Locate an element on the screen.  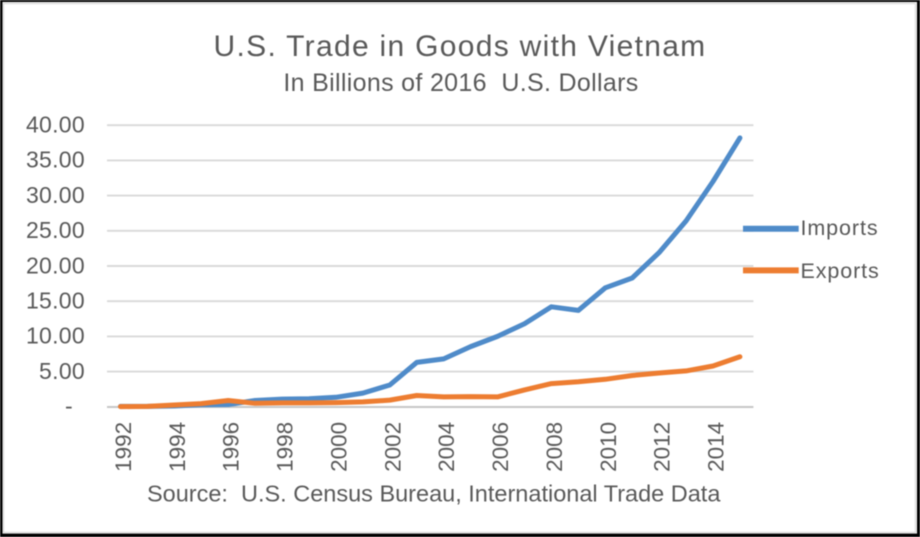
svg-text: 2010 is located at coordinates (608, 447).